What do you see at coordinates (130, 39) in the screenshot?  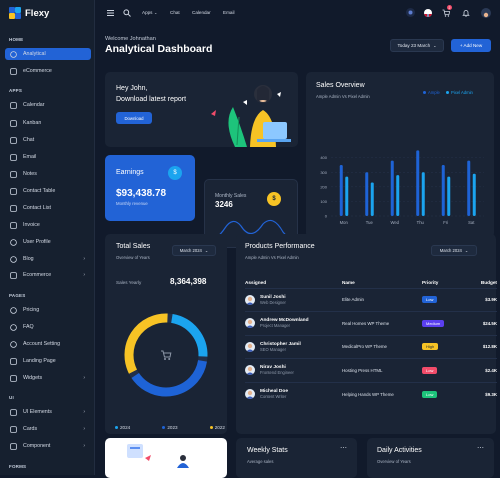 I see `welcome-text: Welcome Johnathan` at bounding box center [130, 39].